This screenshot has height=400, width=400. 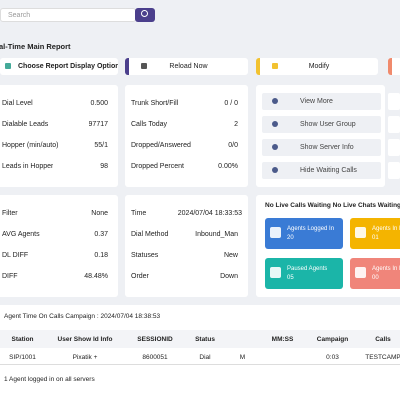 What do you see at coordinates (332, 357) in the screenshot?
I see `table-cell: 0:03` at bounding box center [332, 357].